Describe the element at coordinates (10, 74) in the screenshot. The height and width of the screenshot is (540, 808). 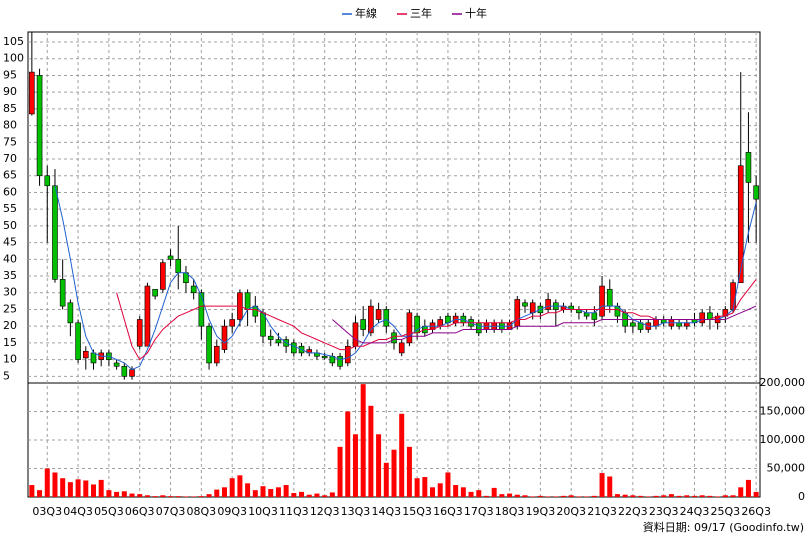
I see `y-tick-label: 95` at that location.